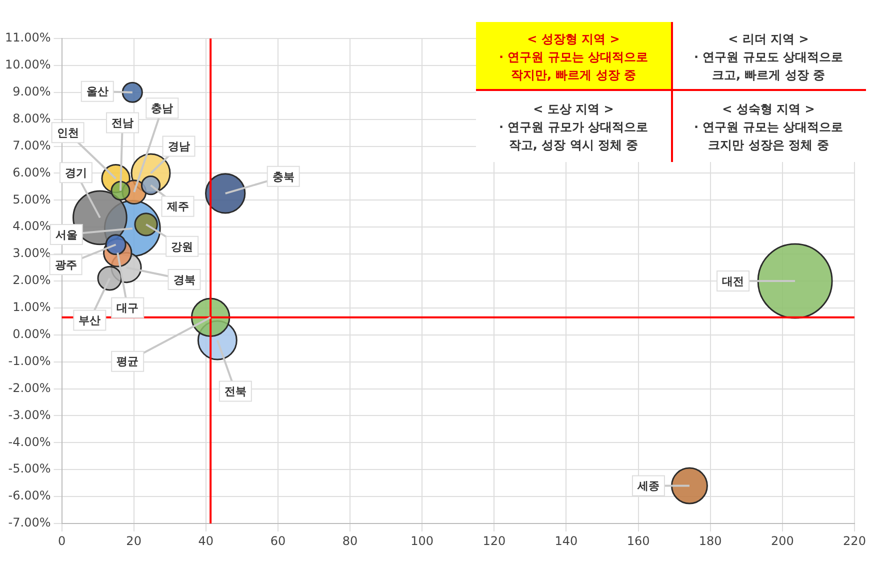 The height and width of the screenshot is (562, 893). I want to click on text: 평균, so click(127, 361).